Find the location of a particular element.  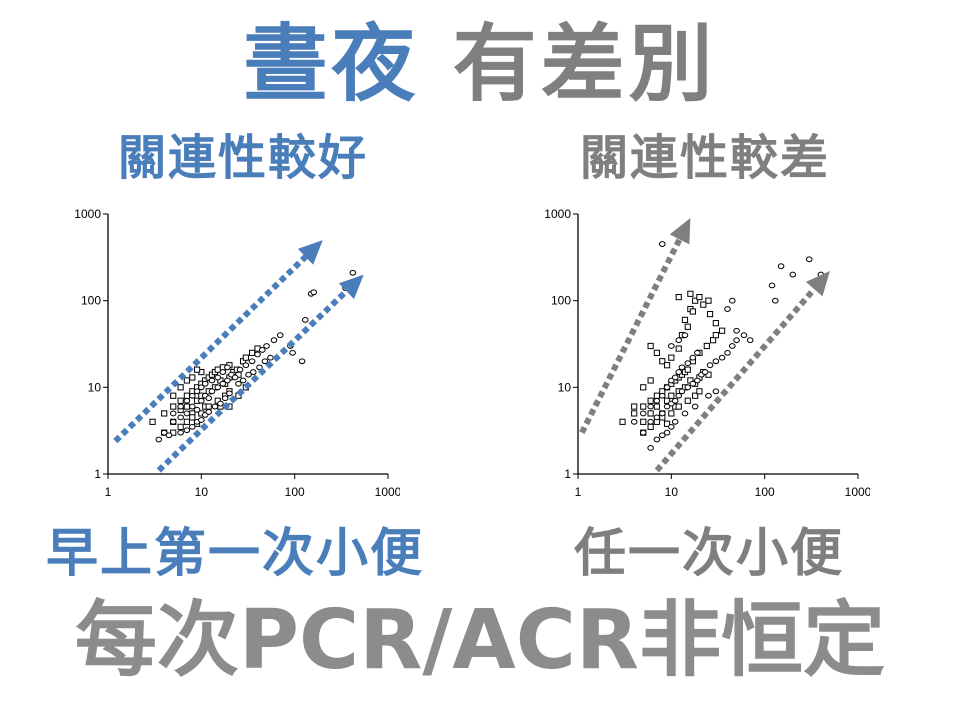

right-panel-caption: 任一次小便 is located at coordinates (709, 554).